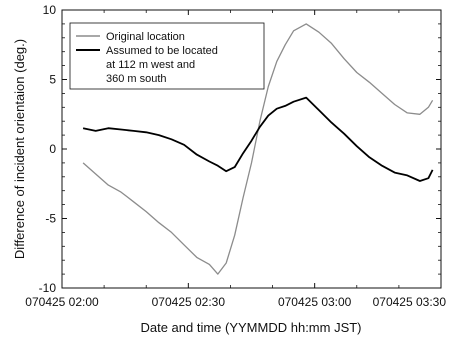 Image resolution: width=449 pixels, height=342 pixels. What do you see at coordinates (145, 37) in the screenshot?
I see `legend-label-original: Original location` at bounding box center [145, 37].